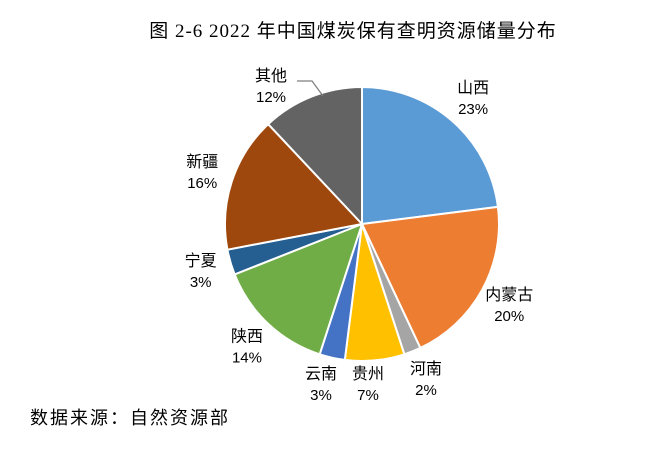 The image size is (656, 453). Describe the element at coordinates (130, 418) in the screenshot. I see `data-source: 数据来源：自然资源部` at that location.